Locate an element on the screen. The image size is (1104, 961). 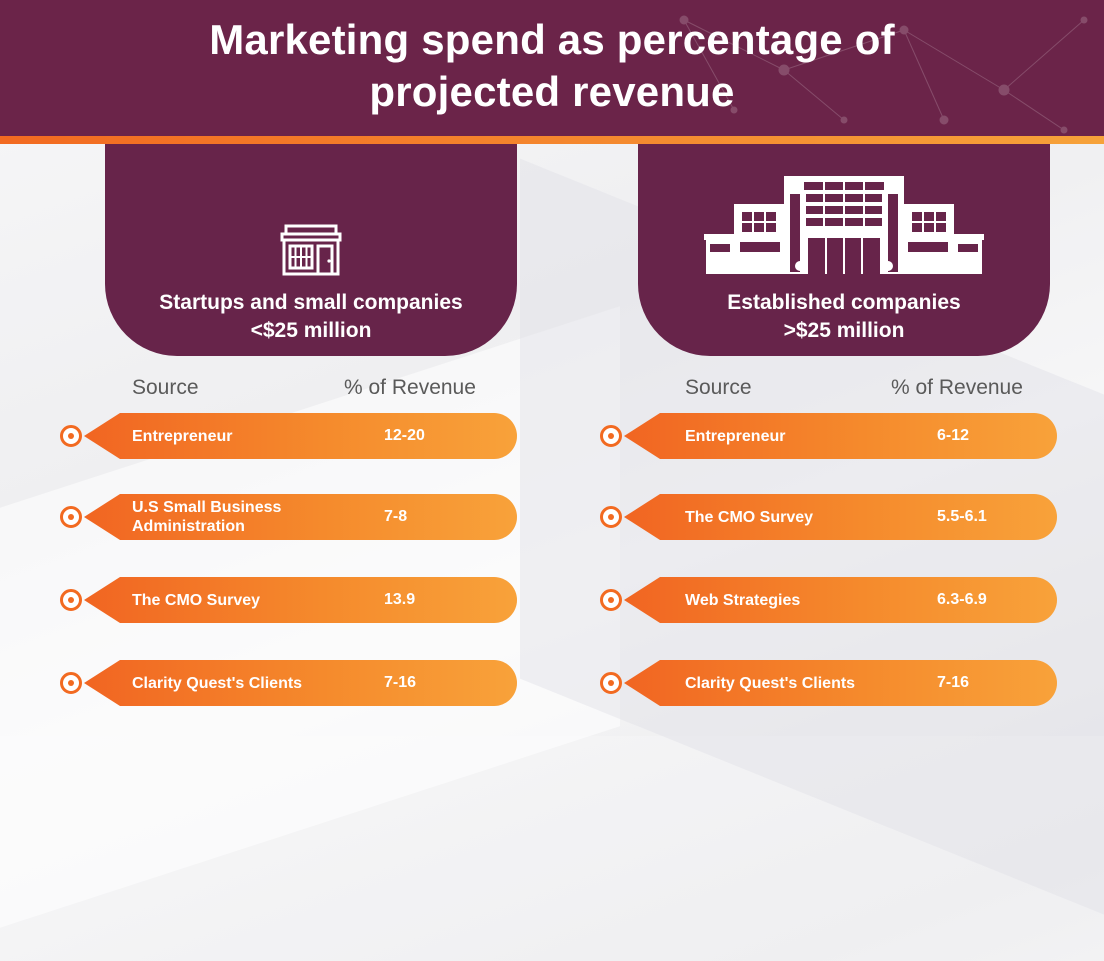
table-row: Entrepreneur 6-12 is located at coordinates (828, 436).